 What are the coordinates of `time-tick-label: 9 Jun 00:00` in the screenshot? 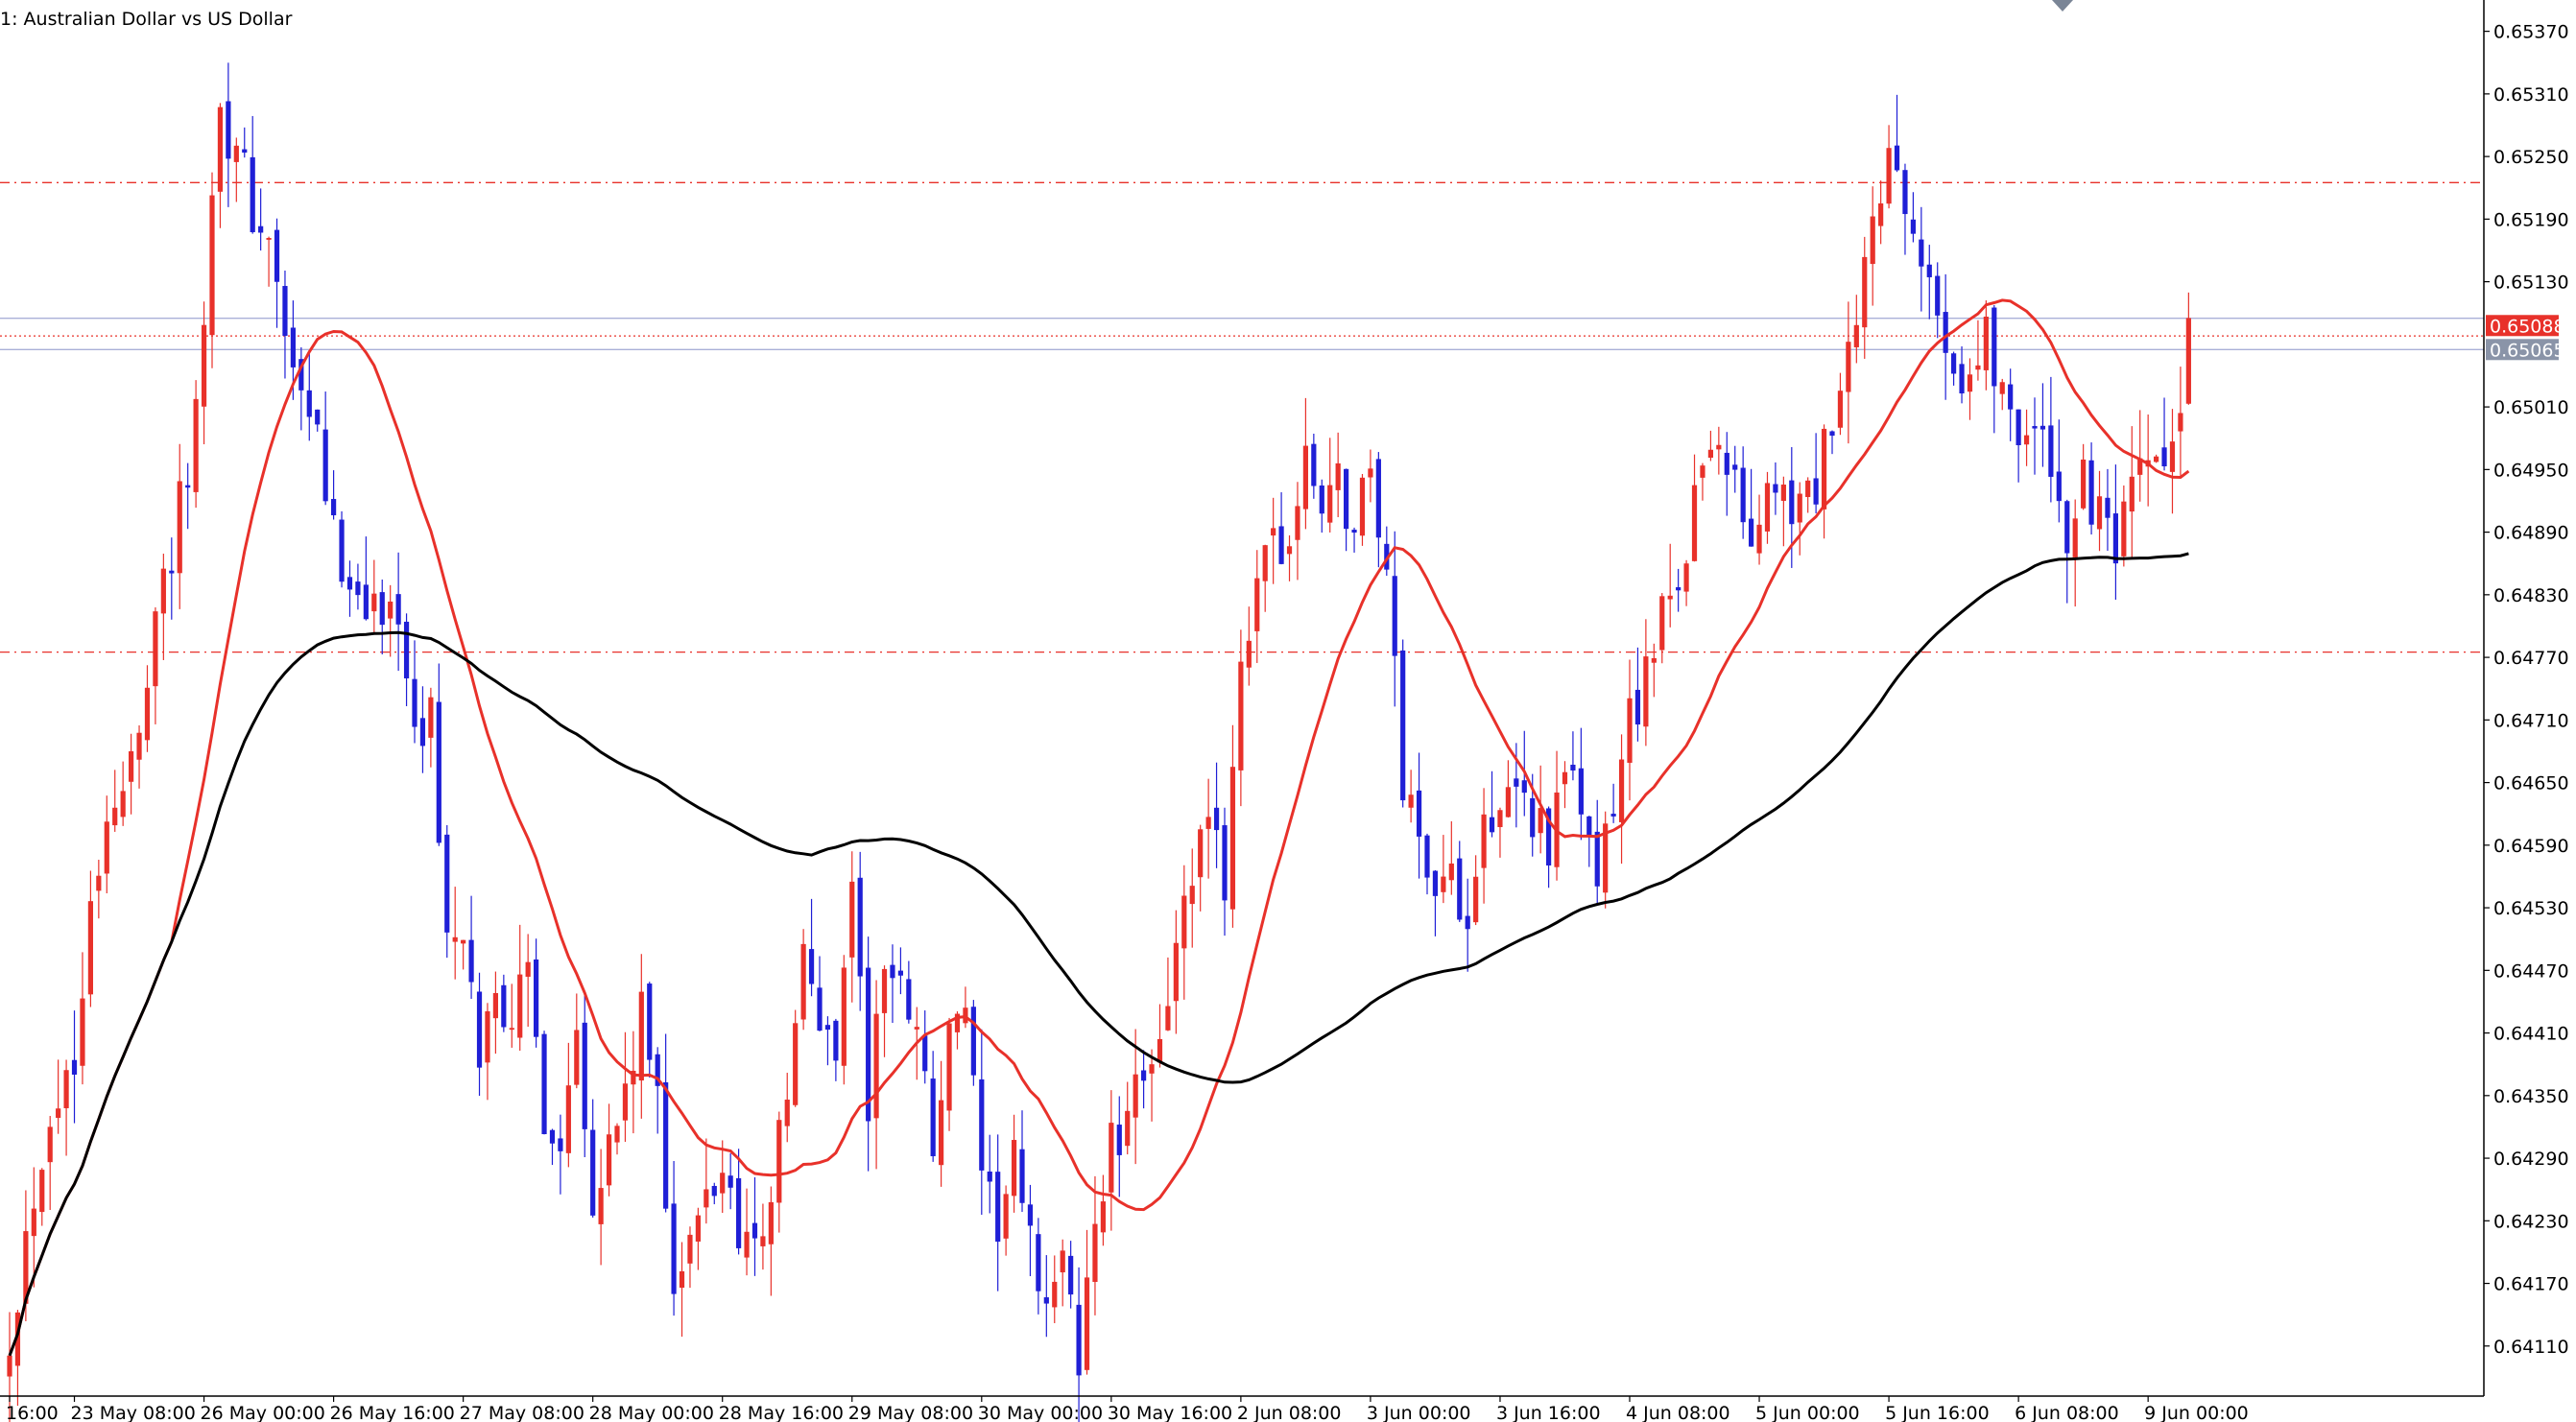 It's located at (2196, 1412).